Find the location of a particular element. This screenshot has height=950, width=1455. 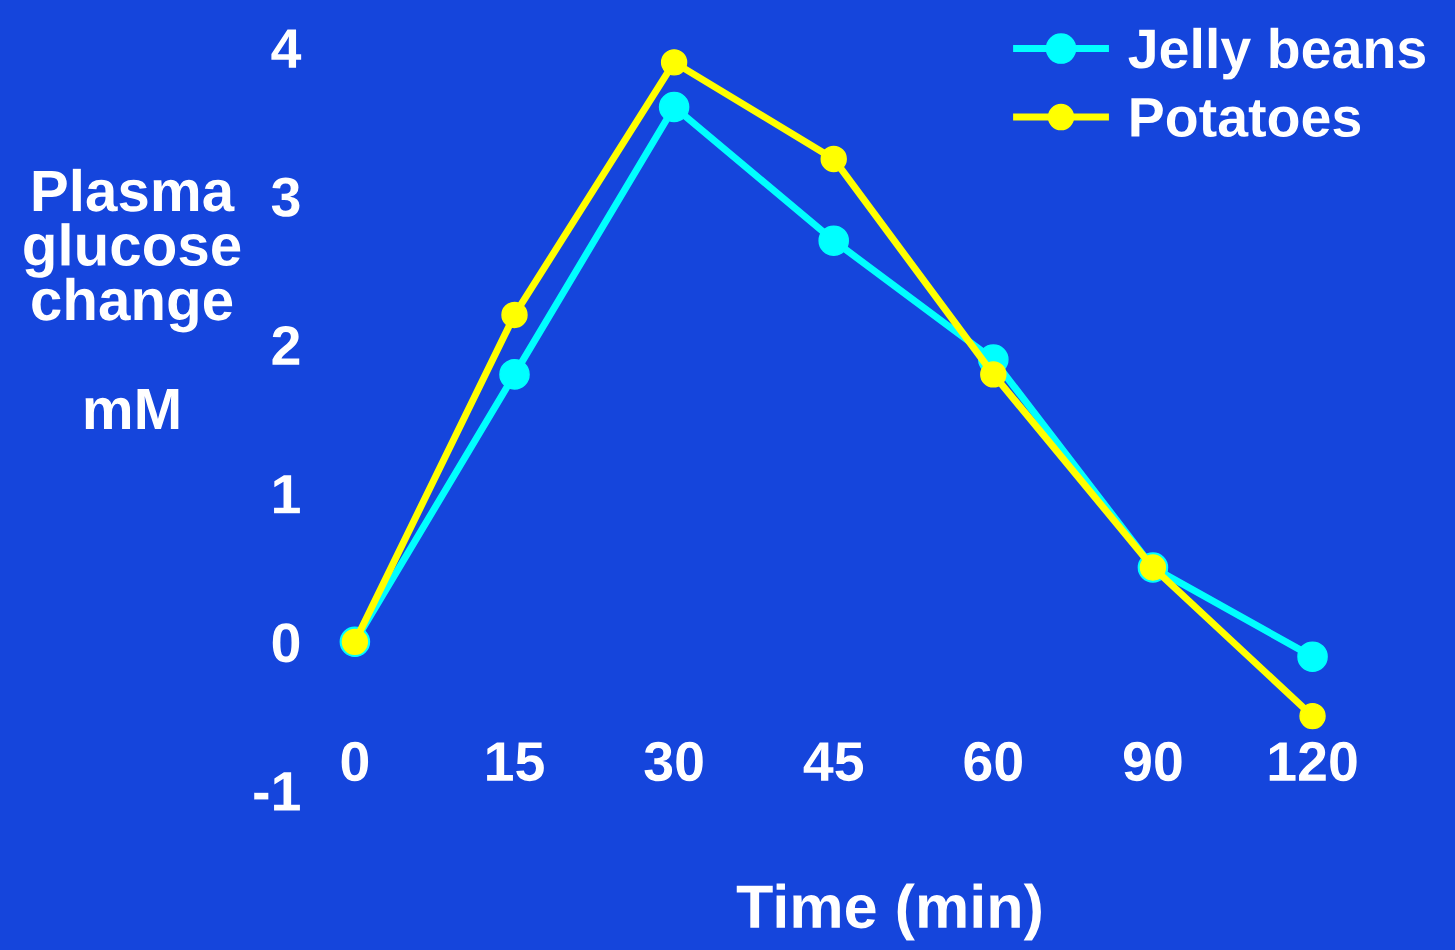

x-axis-title: Time (min) is located at coordinates (888, 912).